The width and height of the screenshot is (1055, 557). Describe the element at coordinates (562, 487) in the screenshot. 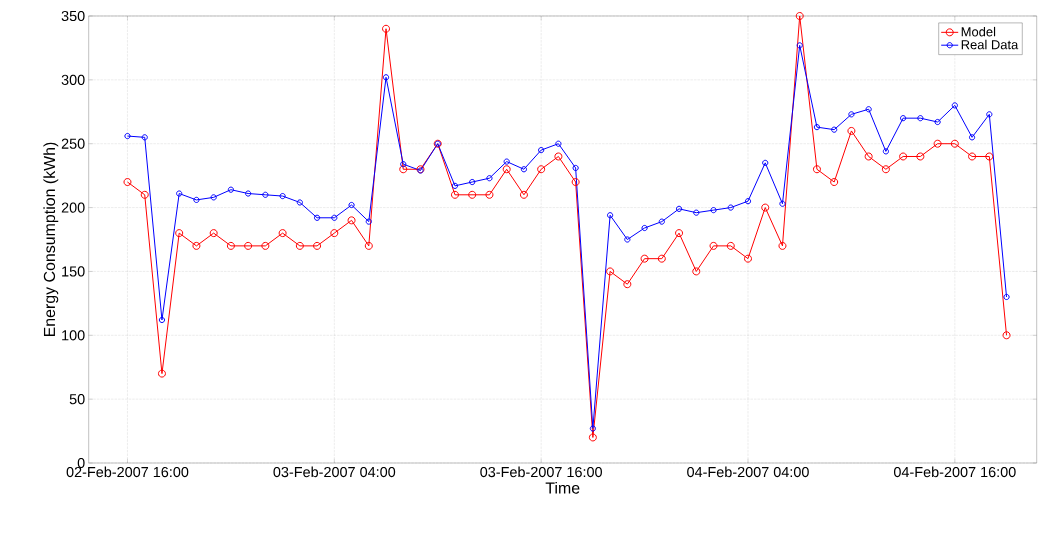

I see `x-axis-title: Time` at that location.